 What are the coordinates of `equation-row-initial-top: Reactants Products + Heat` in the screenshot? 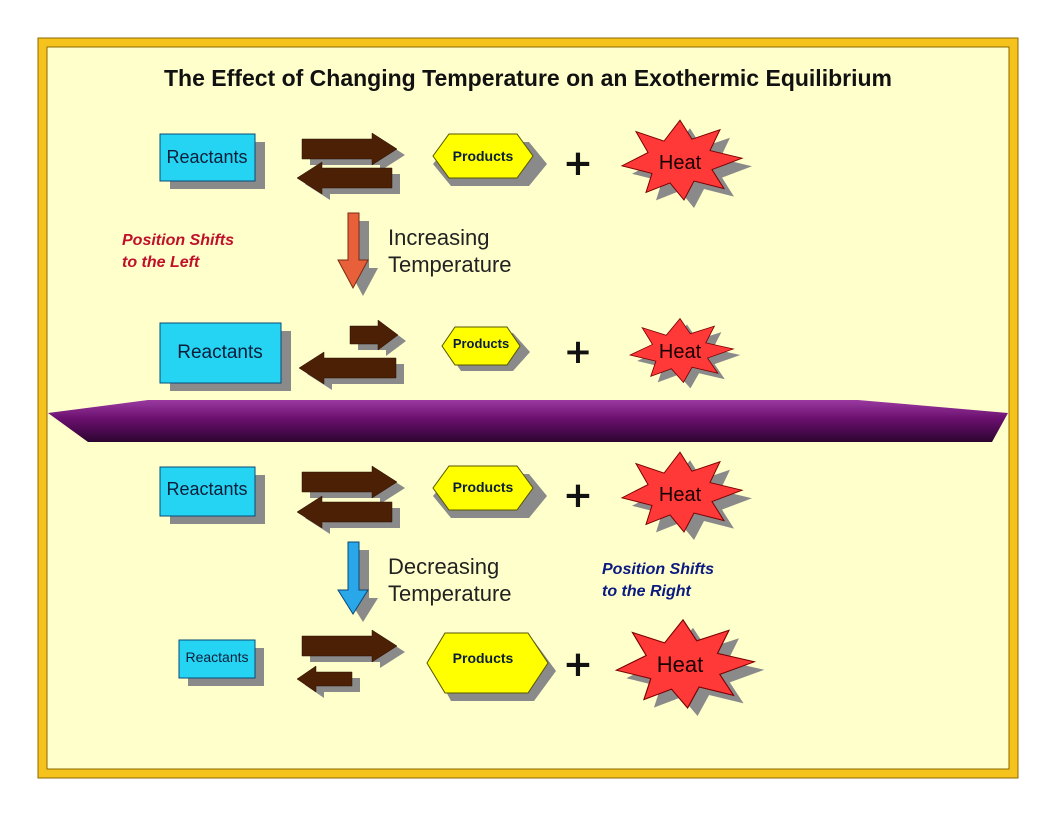 It's located at (455, 163).